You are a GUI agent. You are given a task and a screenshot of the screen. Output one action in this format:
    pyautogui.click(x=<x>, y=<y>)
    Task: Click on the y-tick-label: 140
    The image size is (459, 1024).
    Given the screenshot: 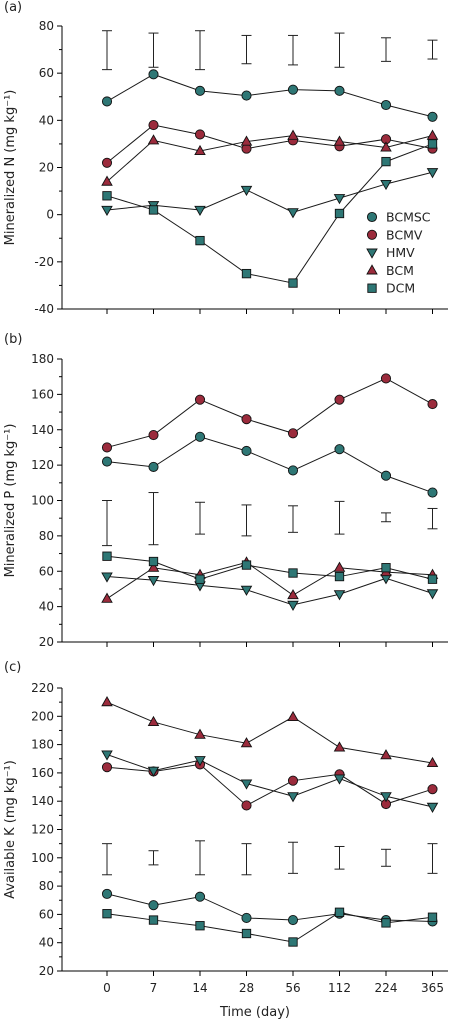 What is the action you would take?
    pyautogui.click(x=42, y=801)
    